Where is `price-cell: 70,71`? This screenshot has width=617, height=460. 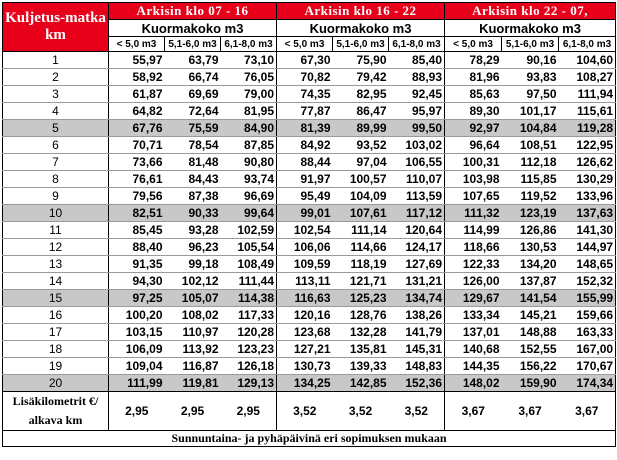
price-cell: 70,71 is located at coordinates (136, 145).